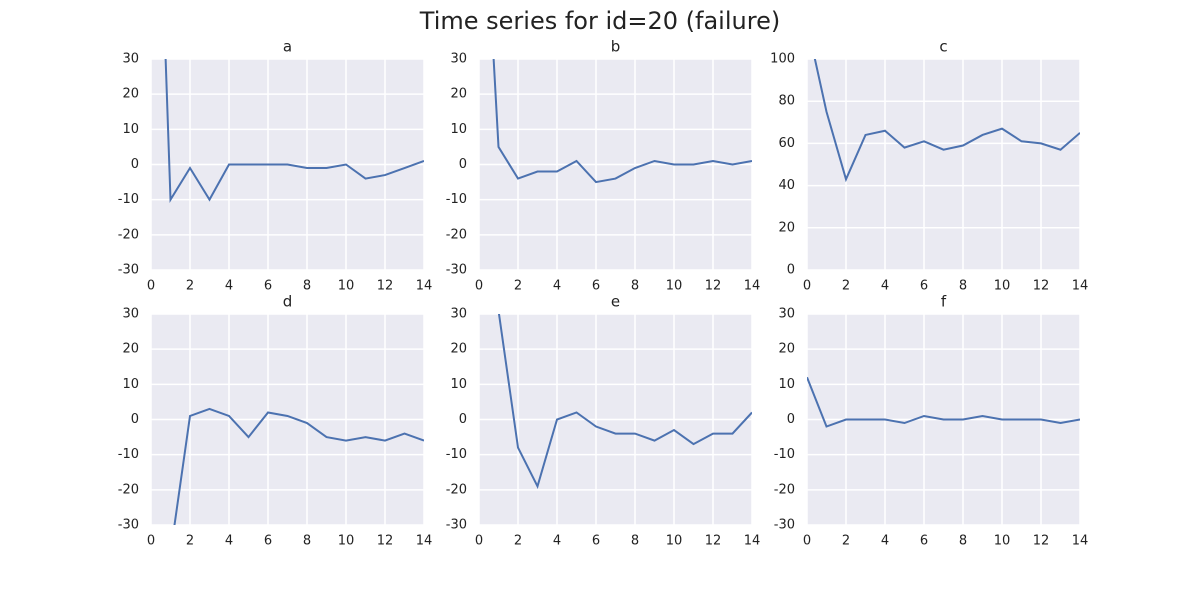 This screenshot has width=1200, height=600. Describe the element at coordinates (931, 421) in the screenshot. I see `subplot: f 0 2 4 6 8 10 12 14 -30 -20 -10 0 10 20 30` at that location.